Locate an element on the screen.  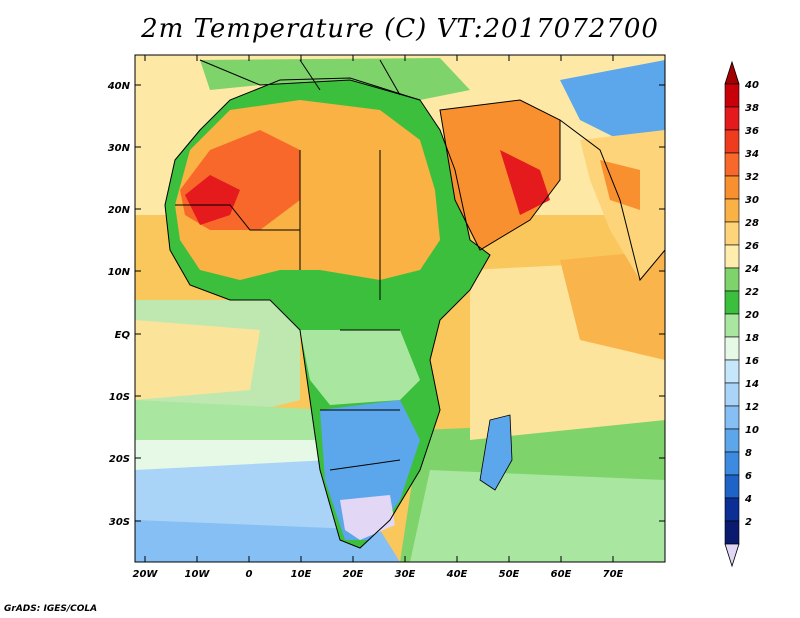
lon-label: 20E is located at coordinates (353, 574).